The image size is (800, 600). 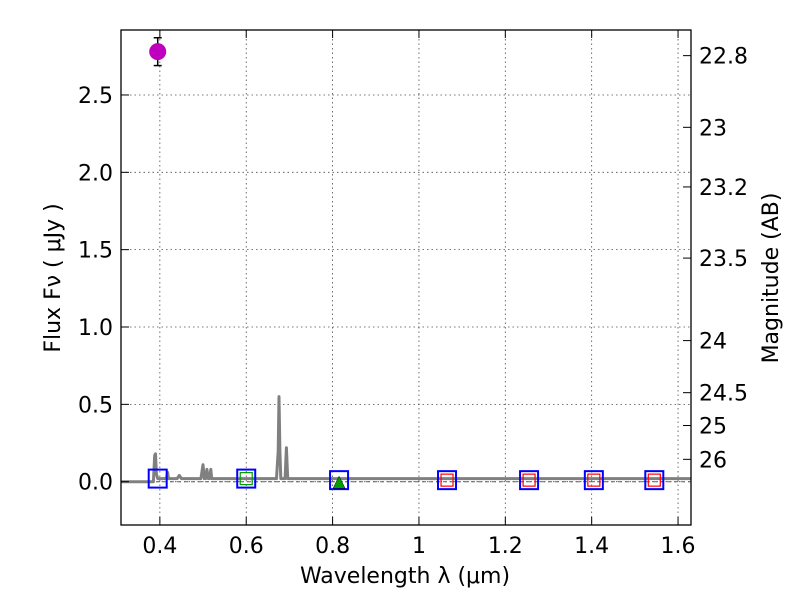 What do you see at coordinates (419, 546) in the screenshot?
I see `x-tick-label: 1` at bounding box center [419, 546].